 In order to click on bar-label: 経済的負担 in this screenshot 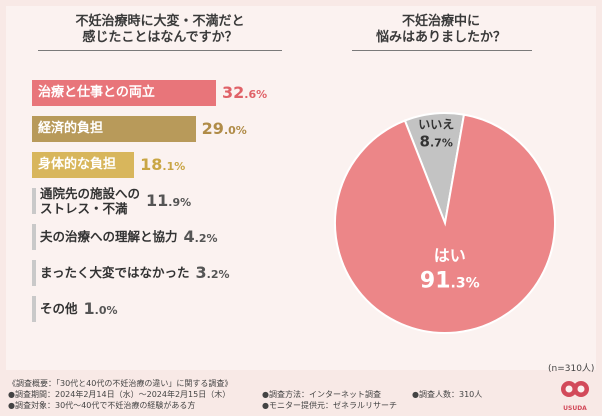, I will do `click(70, 129)`.